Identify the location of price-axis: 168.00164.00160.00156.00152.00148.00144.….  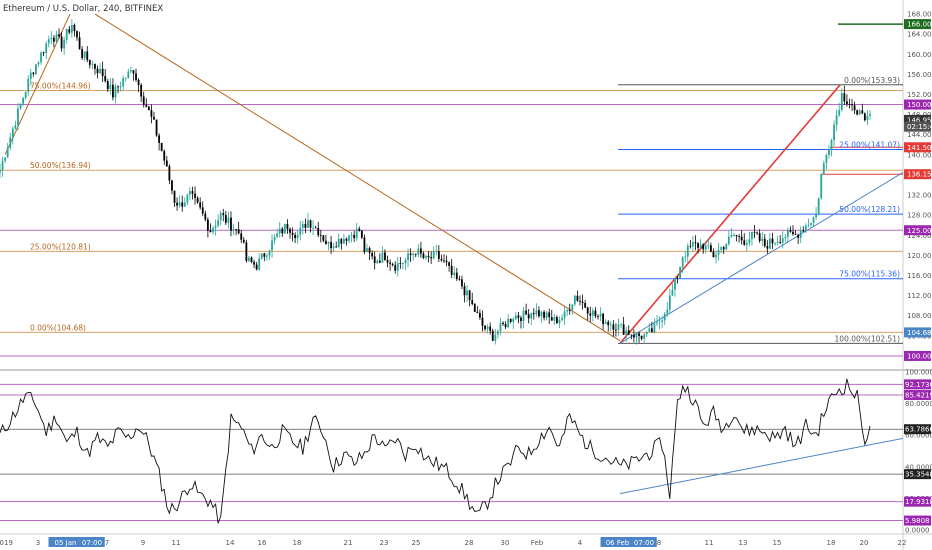
(919, 186).